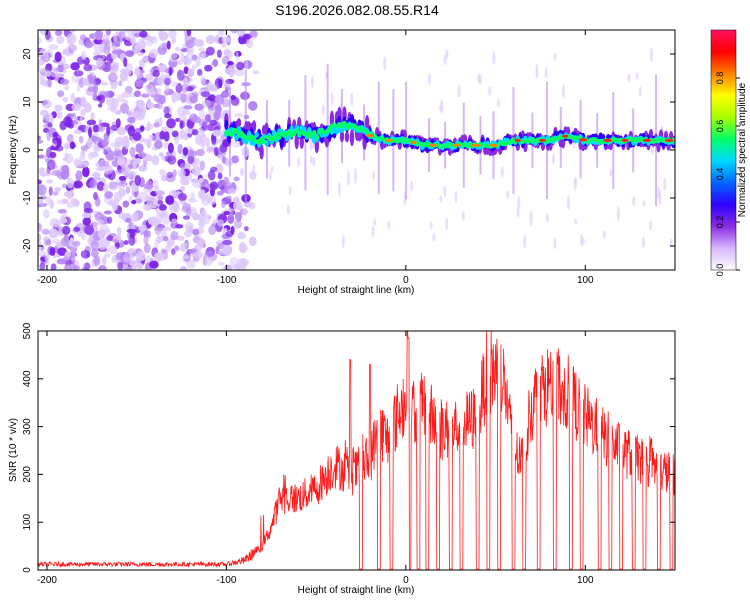  What do you see at coordinates (13, 150) in the screenshot?
I see `spectrogram-y-label: Frequency (Hz)` at bounding box center [13, 150].